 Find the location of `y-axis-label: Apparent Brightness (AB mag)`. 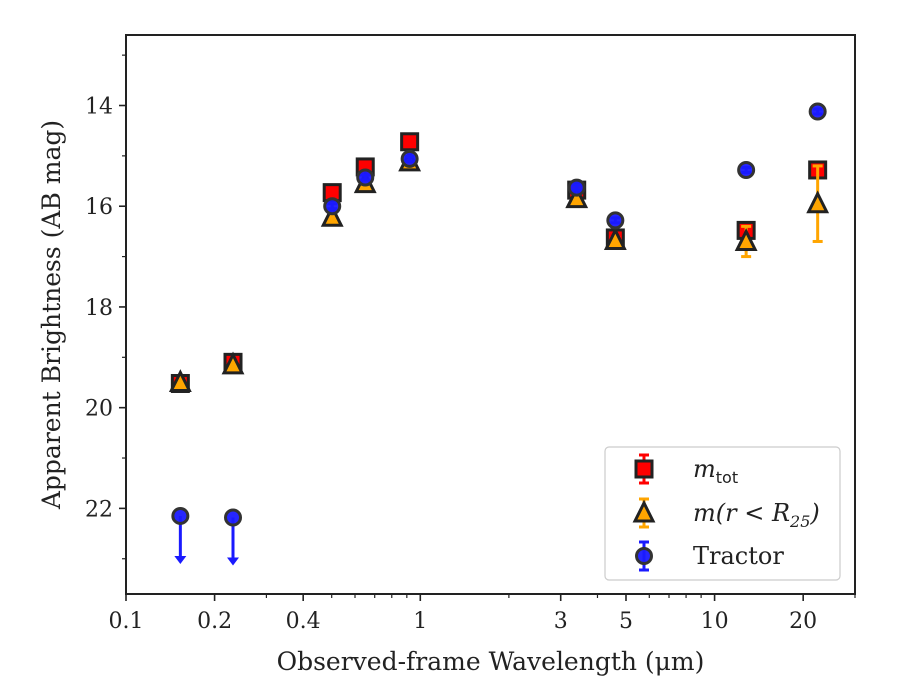

y-axis-label: Apparent Brightness (AB mag) is located at coordinates (51, 315).